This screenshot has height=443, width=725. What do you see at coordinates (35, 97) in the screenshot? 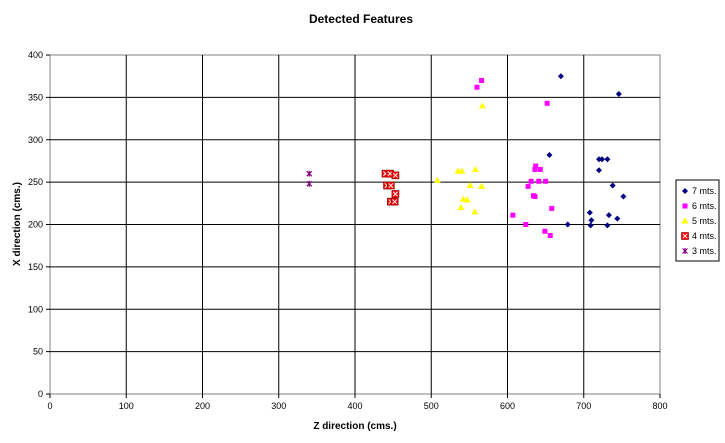
I see `y-tick-label: 350` at bounding box center [35, 97].